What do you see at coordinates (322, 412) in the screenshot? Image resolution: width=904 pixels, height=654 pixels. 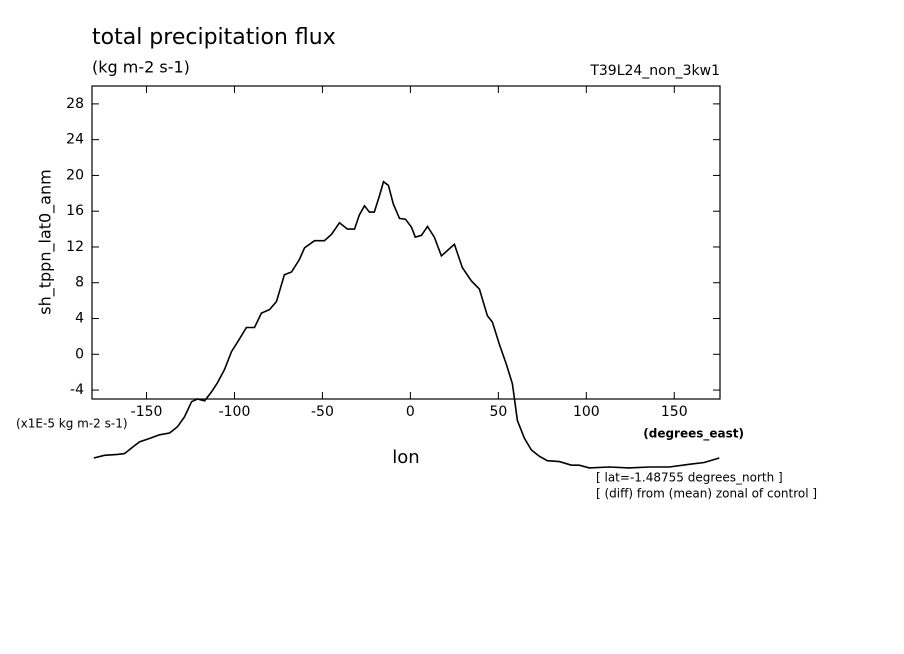 I see `x-tick-label: -50` at bounding box center [322, 412].